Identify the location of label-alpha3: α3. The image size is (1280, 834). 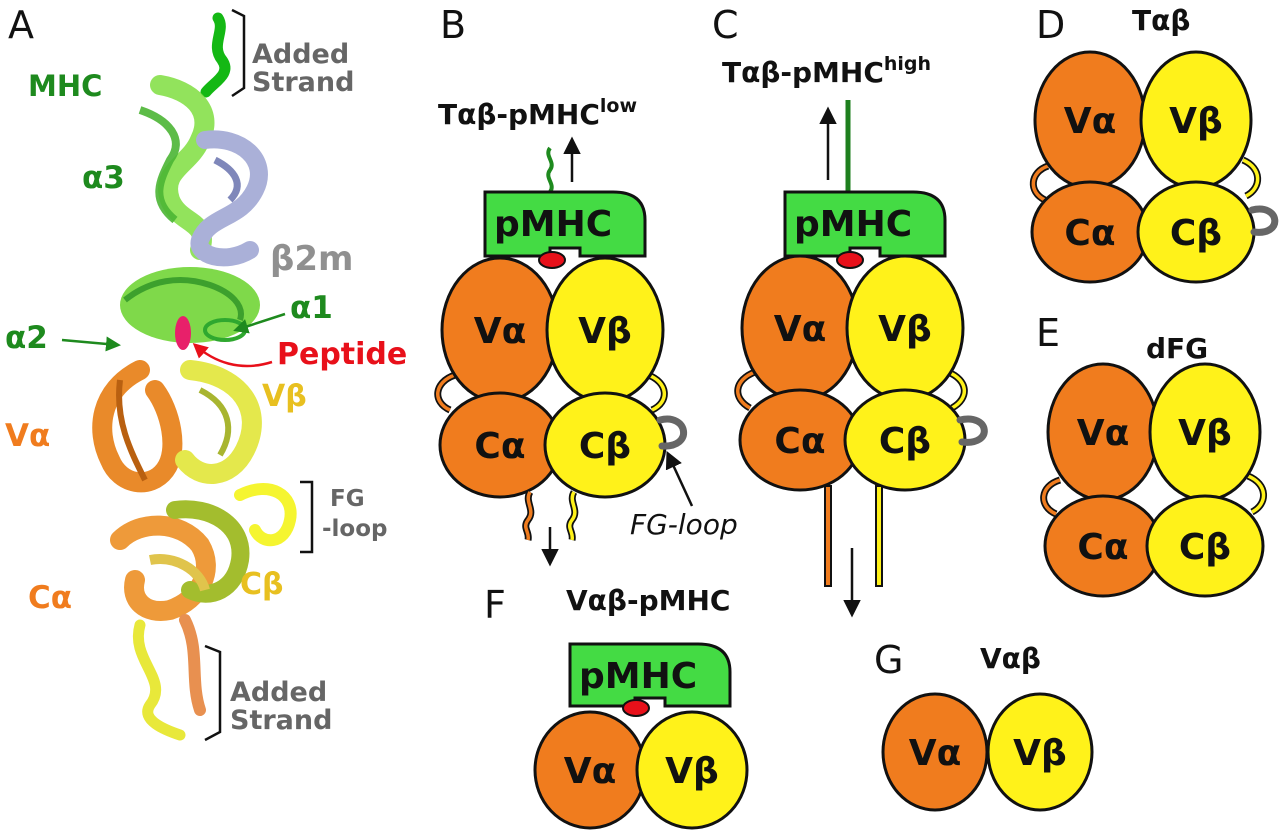
(103, 178).